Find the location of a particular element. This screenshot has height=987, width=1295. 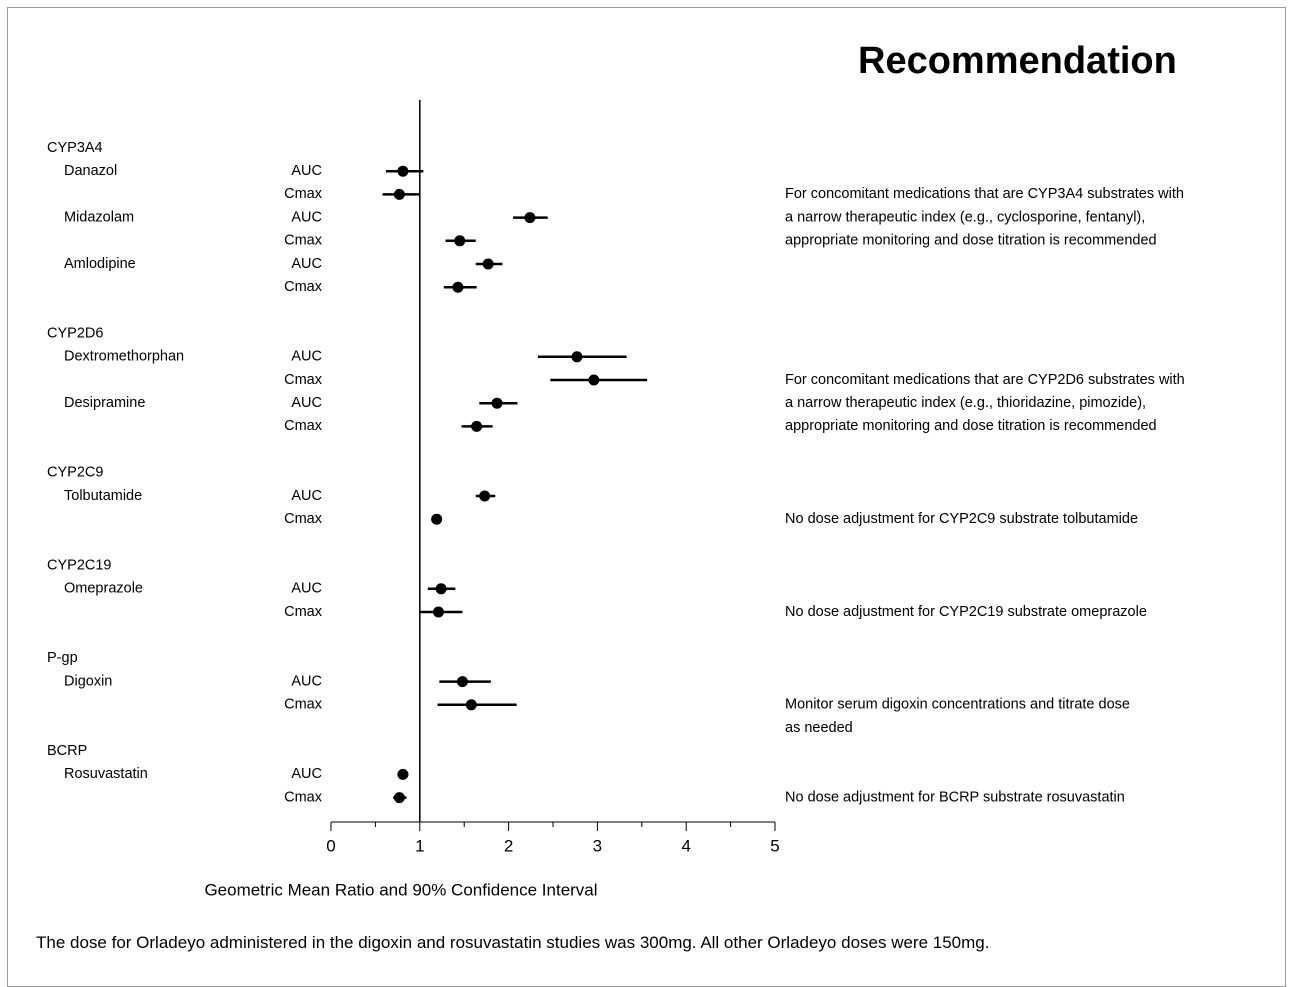

group-label: CYP3A4 is located at coordinates (75, 148).